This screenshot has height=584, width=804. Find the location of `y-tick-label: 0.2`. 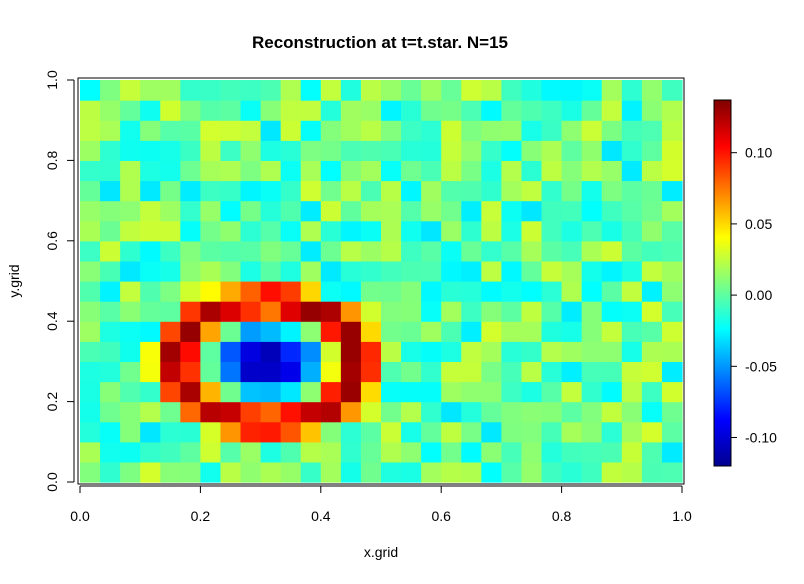

y-tick-label: 0.2 is located at coordinates (52, 402).